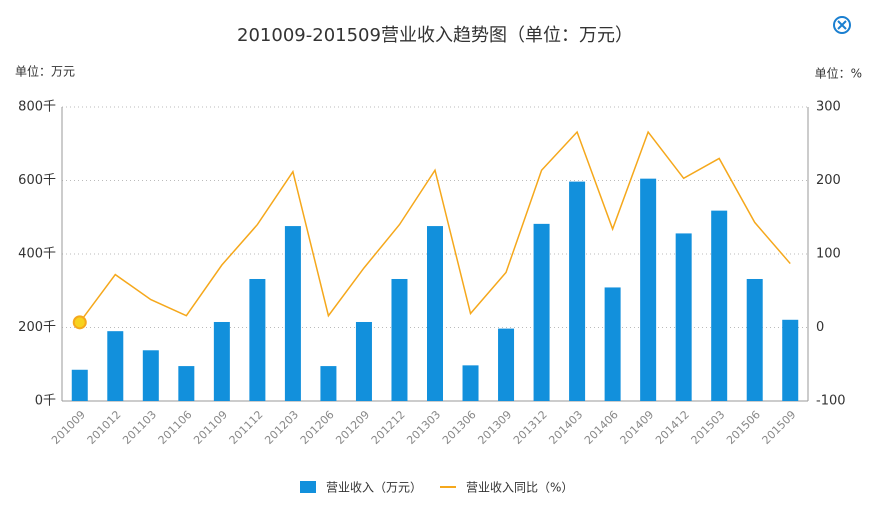  I want to click on x-tick-label: 201406, so click(601, 427).